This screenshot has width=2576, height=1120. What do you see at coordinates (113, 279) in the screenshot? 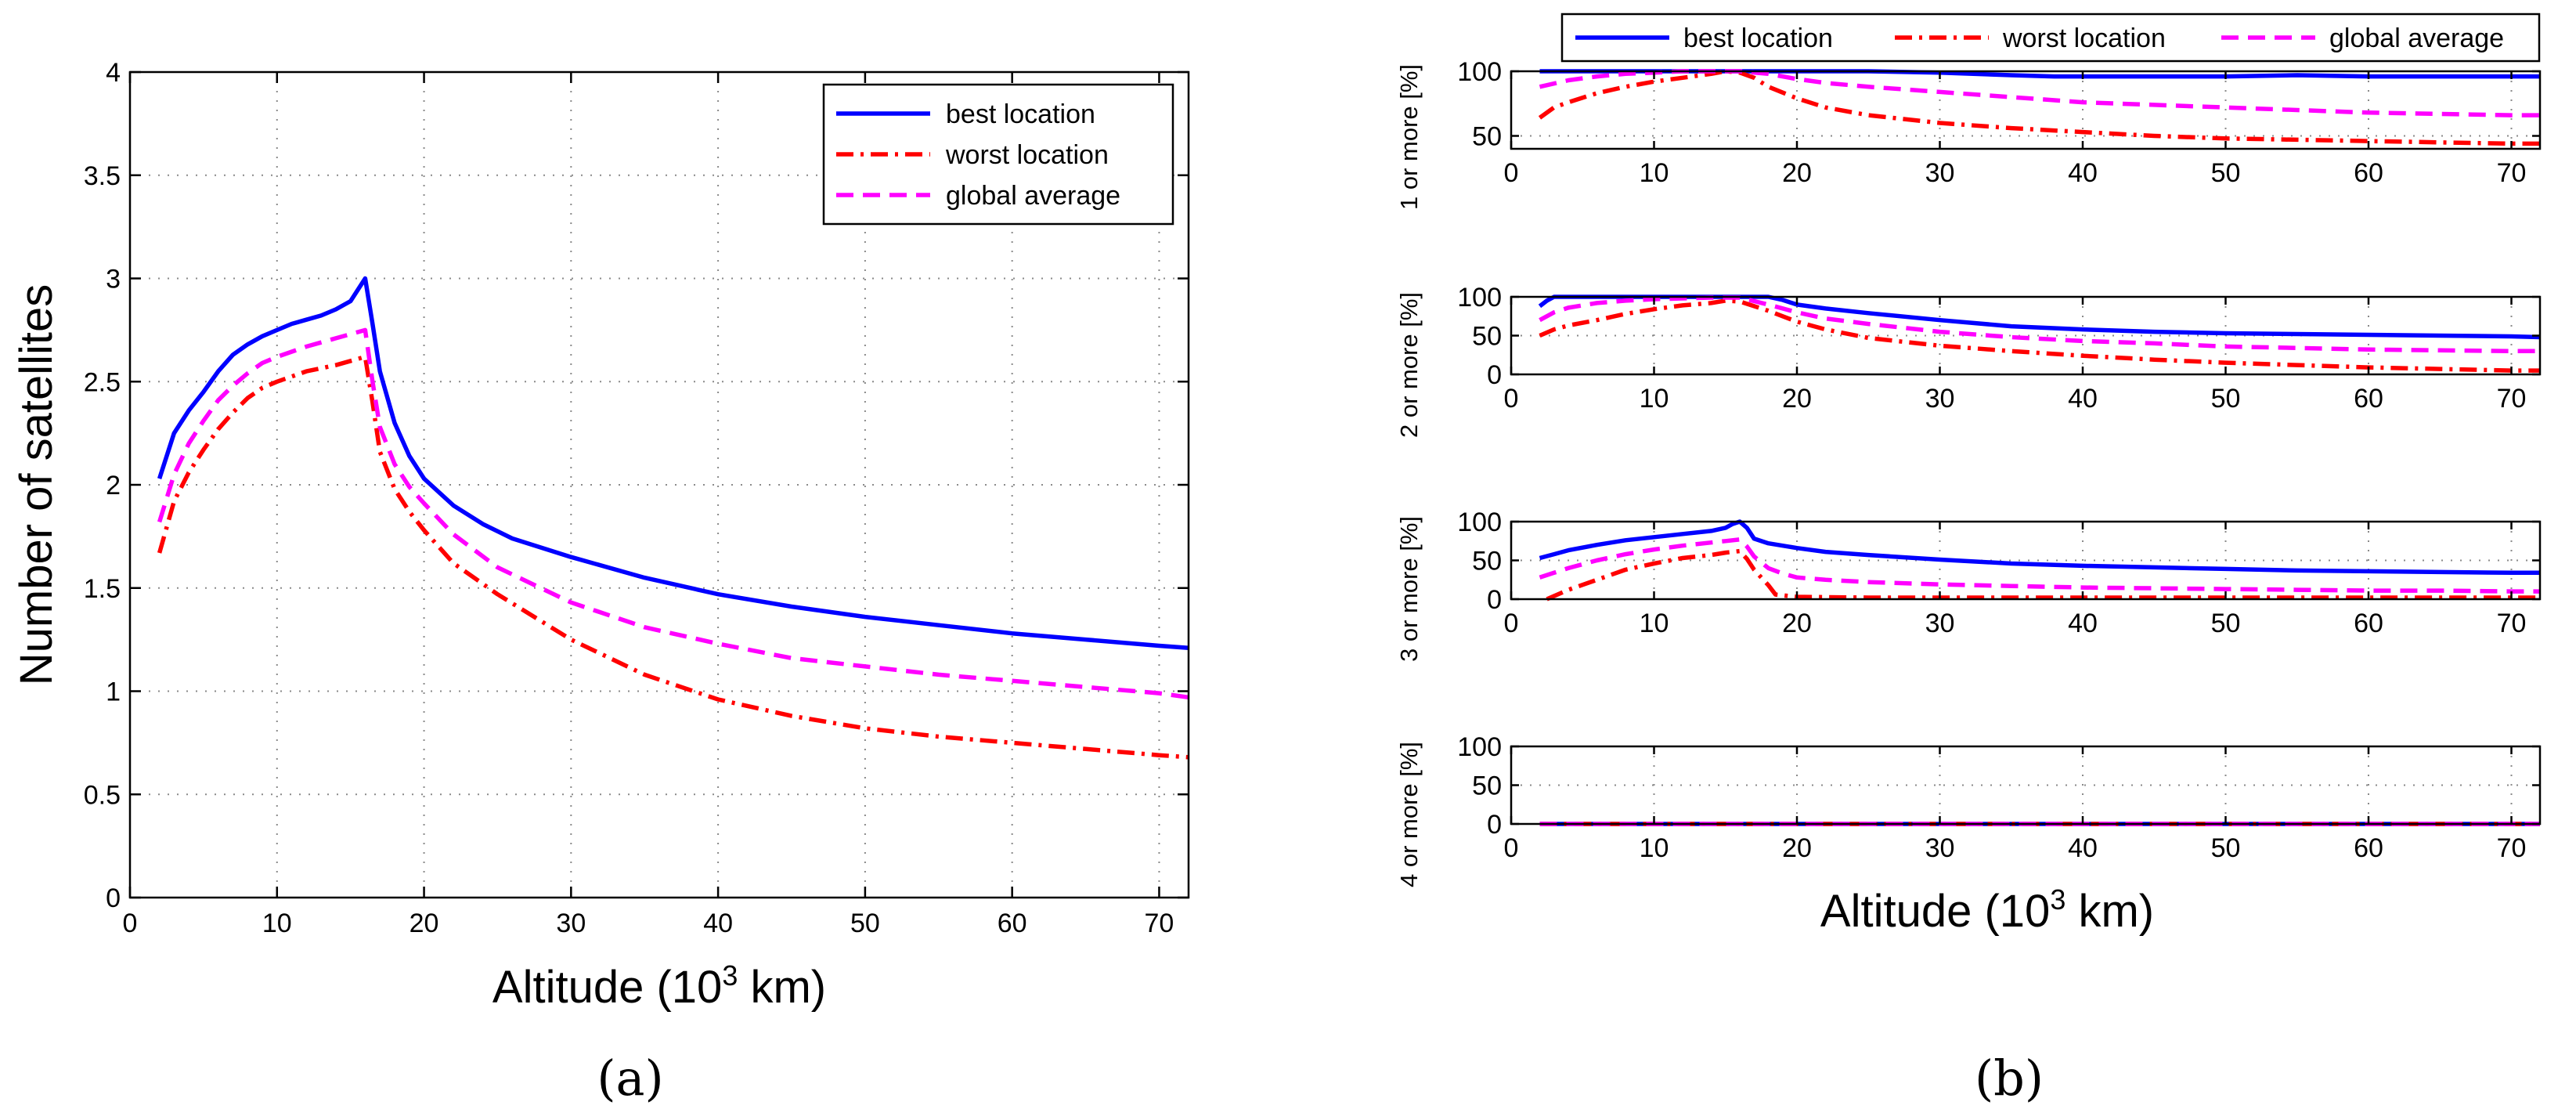
I see `tick-label-y: 3` at bounding box center [113, 279].